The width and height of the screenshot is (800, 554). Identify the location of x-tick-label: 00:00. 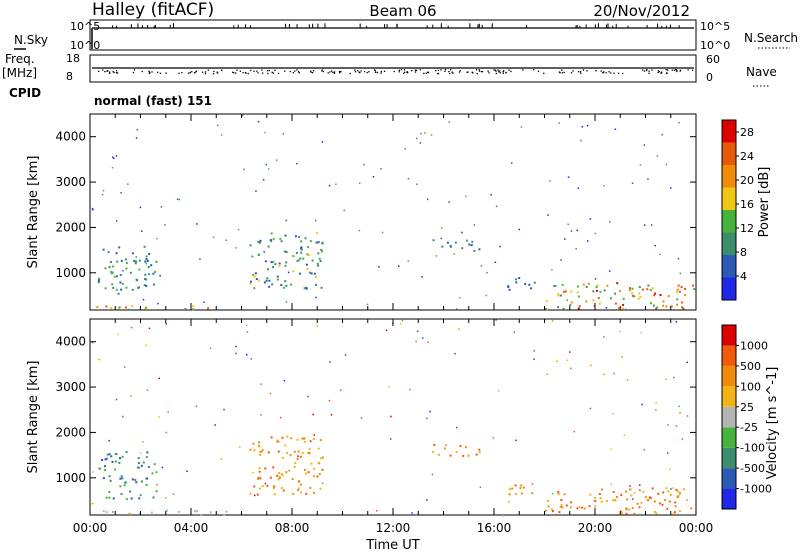
(90, 528).